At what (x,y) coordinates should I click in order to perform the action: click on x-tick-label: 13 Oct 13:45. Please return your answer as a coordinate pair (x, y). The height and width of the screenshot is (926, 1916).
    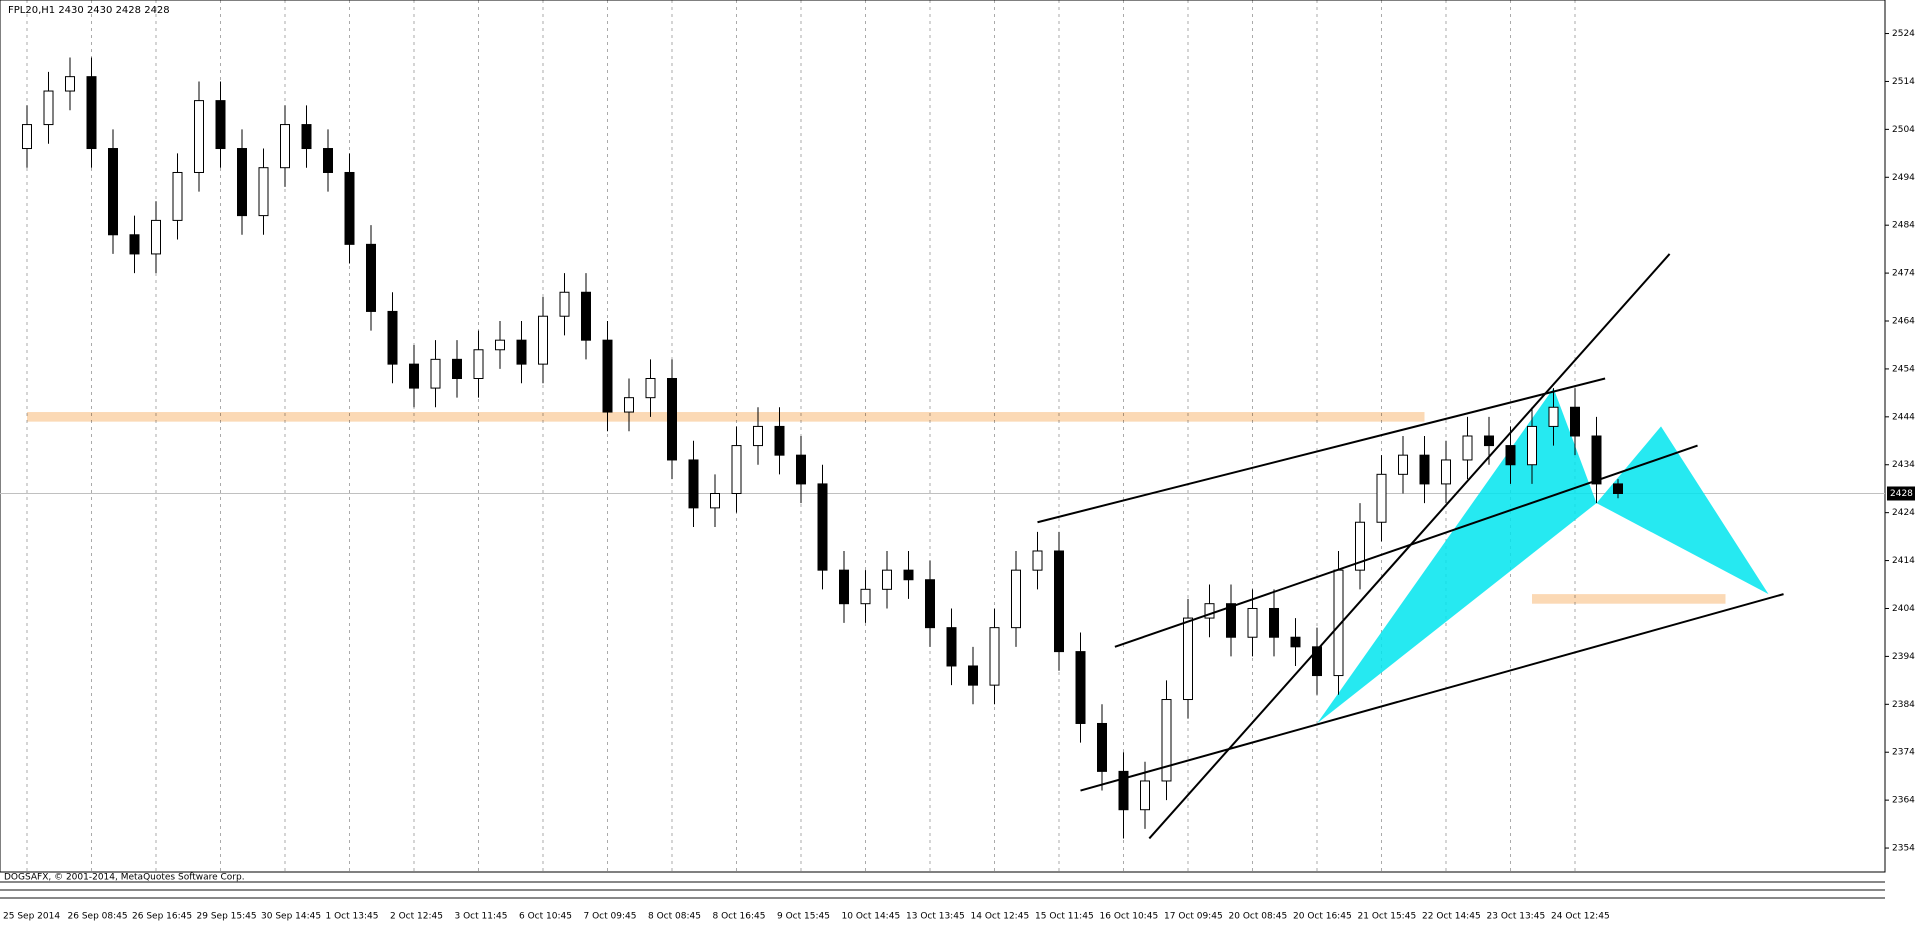
    Looking at the image, I should click on (935, 917).